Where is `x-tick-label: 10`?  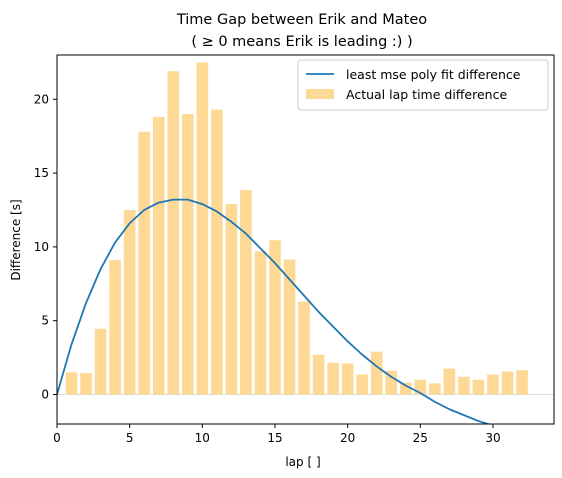 x-tick-label: 10 is located at coordinates (202, 438).